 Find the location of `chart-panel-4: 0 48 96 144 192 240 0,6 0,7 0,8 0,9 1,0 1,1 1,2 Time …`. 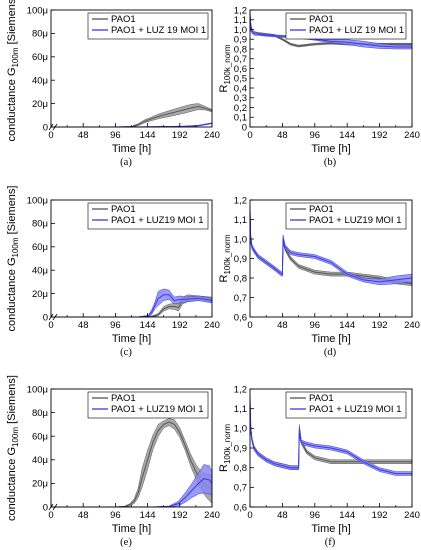

chart-panel-4: 0 48 96 144 192 240 0,6 0,7 0,8 0,9 1,0 1,1 1,2 Time … is located at coordinates (319, 276).